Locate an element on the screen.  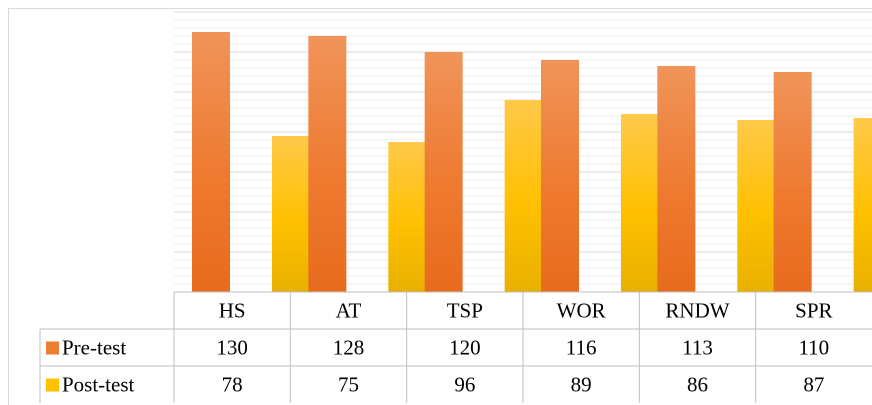
tick-label: WOR is located at coordinates (581, 311).